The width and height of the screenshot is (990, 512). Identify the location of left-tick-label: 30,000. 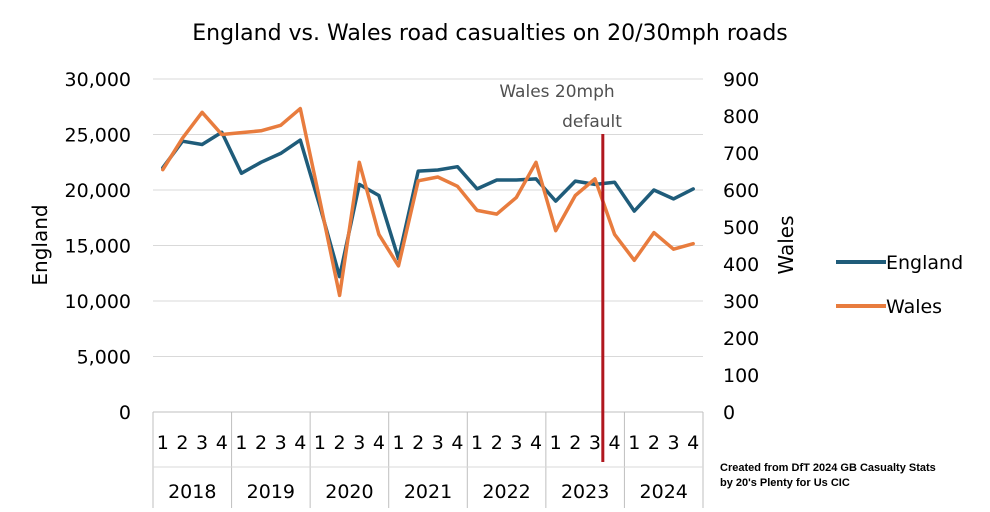
(98, 80).